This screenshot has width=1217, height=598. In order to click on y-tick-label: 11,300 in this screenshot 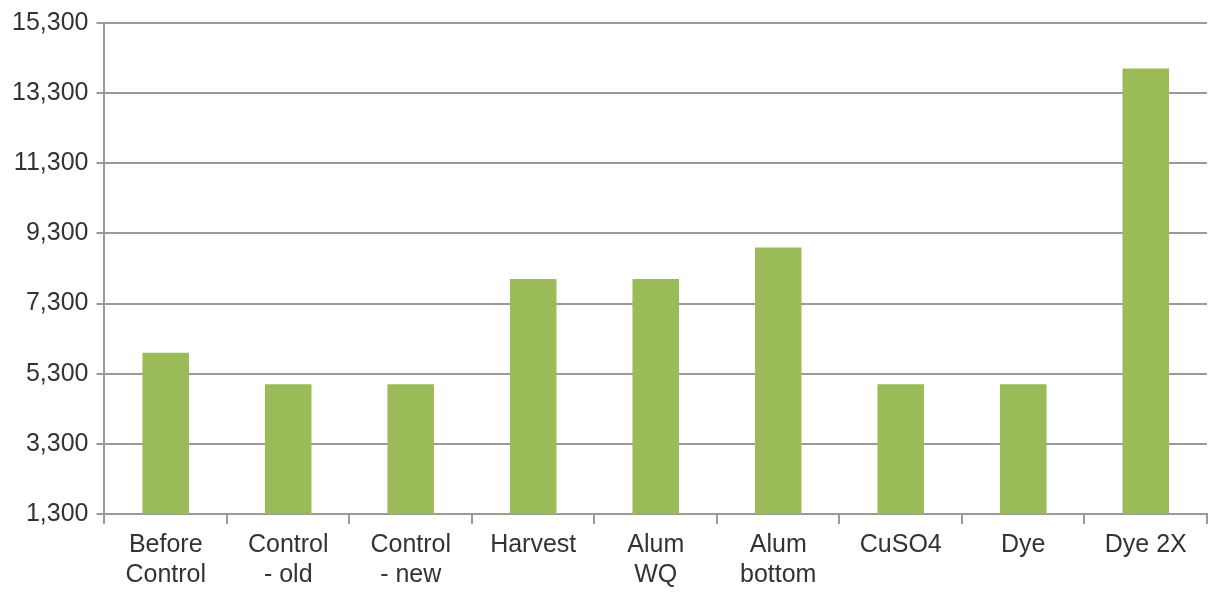, I will do `click(51, 161)`.